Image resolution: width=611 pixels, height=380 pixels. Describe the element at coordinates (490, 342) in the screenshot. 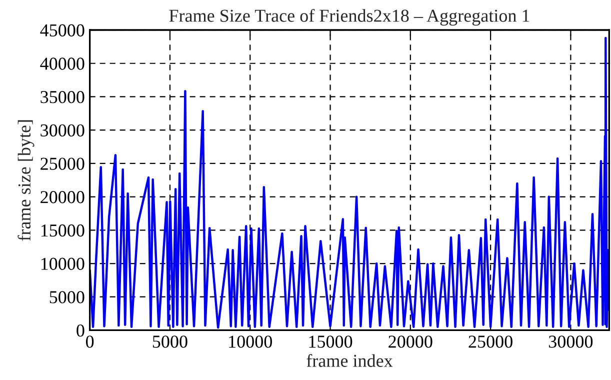

I see `x-tick-label: 25000` at that location.